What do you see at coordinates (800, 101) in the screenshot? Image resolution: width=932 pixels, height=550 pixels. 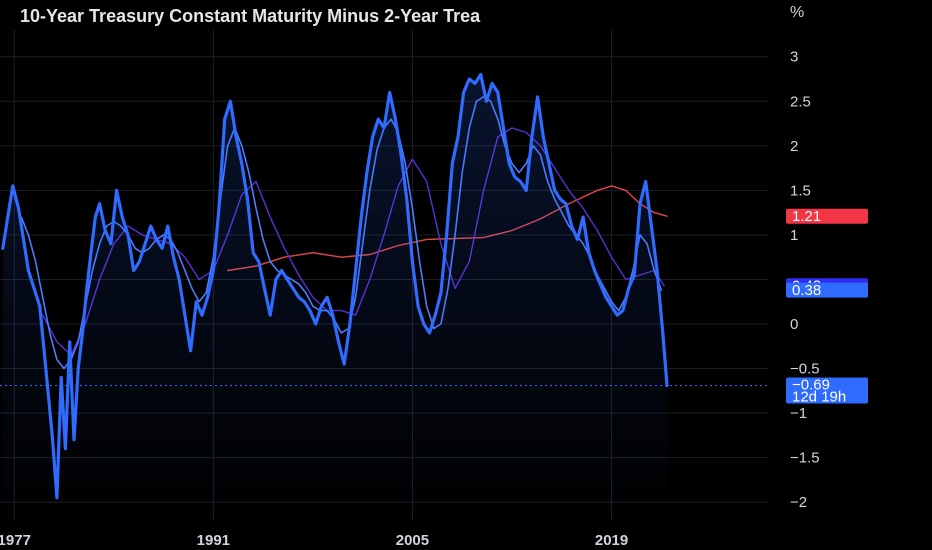 I see `y-tick-label: 2.5` at bounding box center [800, 101].